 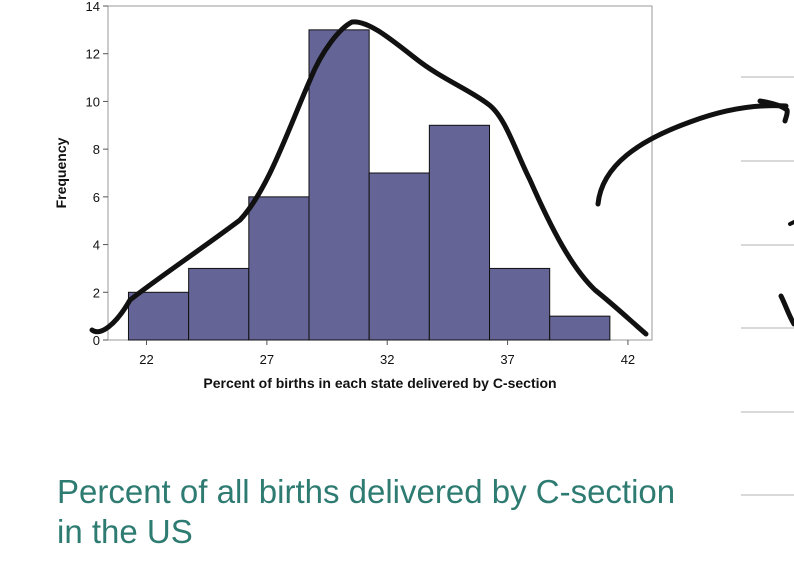 What do you see at coordinates (692, 152) in the screenshot?
I see `handdrawn-arrow` at bounding box center [692, 152].